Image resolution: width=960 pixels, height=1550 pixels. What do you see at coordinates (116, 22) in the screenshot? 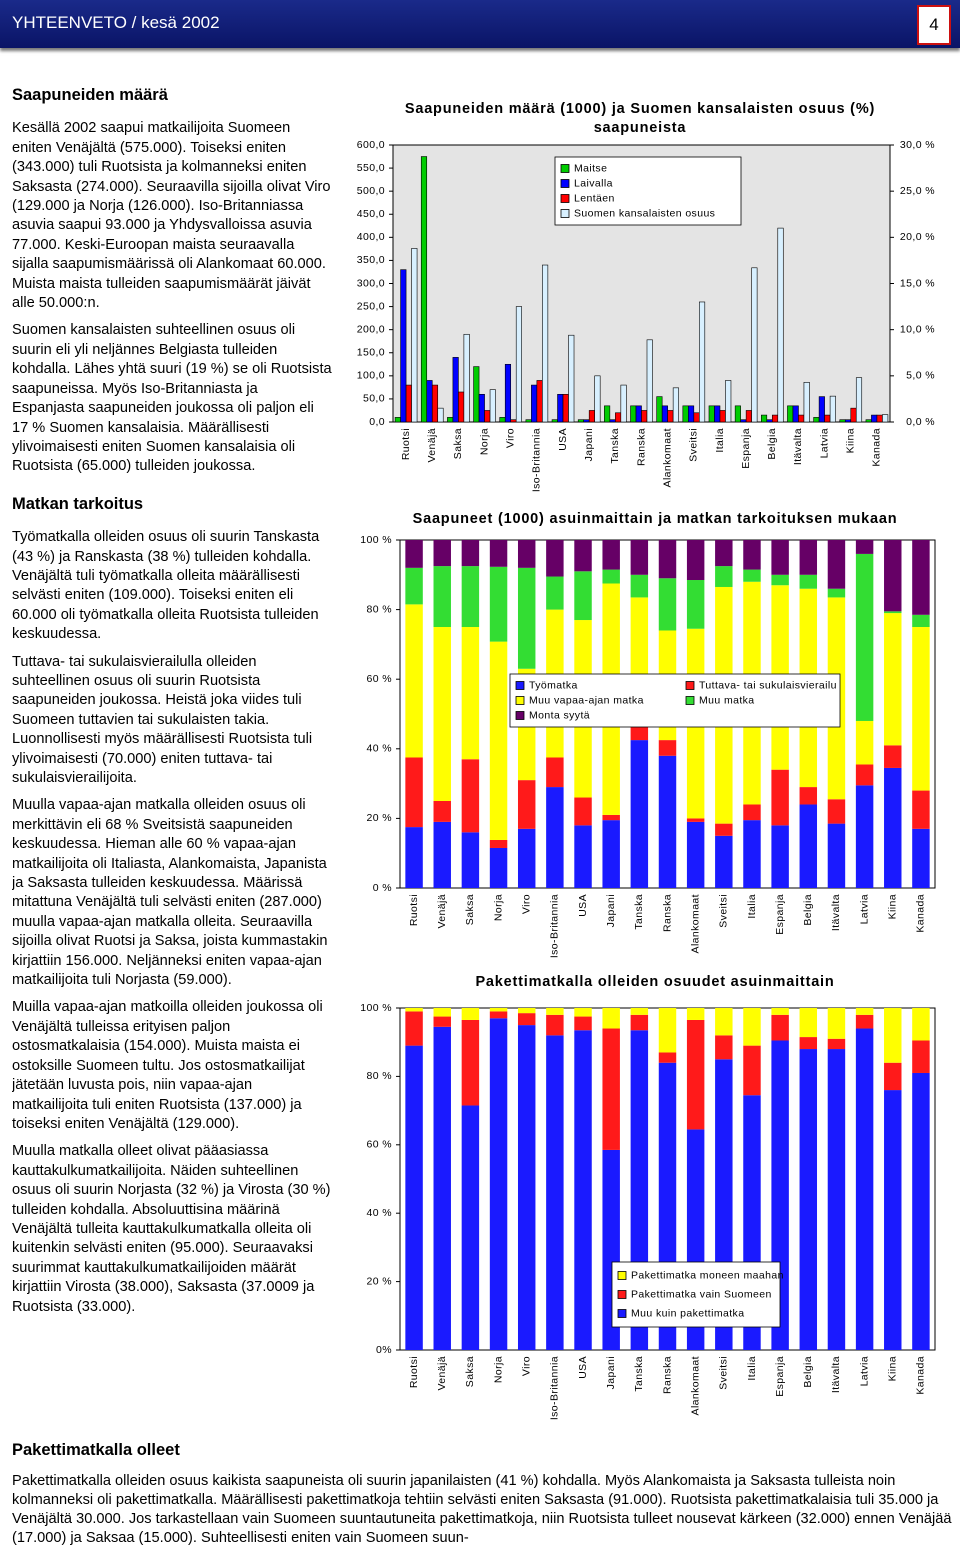
I see `header-title: YHTEENVETO / kesä 2002` at bounding box center [116, 22].